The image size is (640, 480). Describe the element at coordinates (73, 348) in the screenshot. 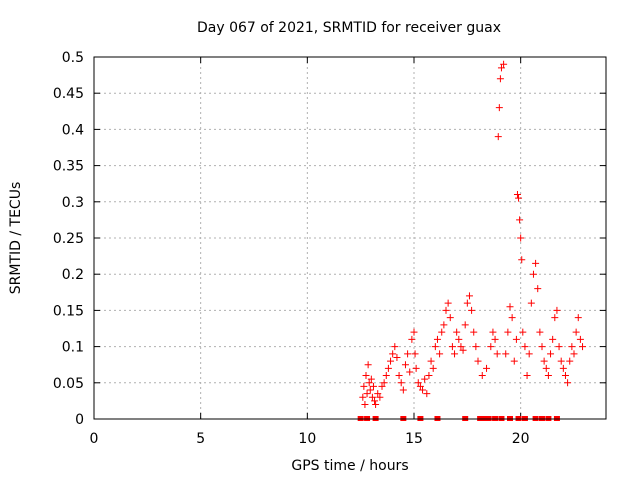

I see `y-tick-label: 0.1` at that location.